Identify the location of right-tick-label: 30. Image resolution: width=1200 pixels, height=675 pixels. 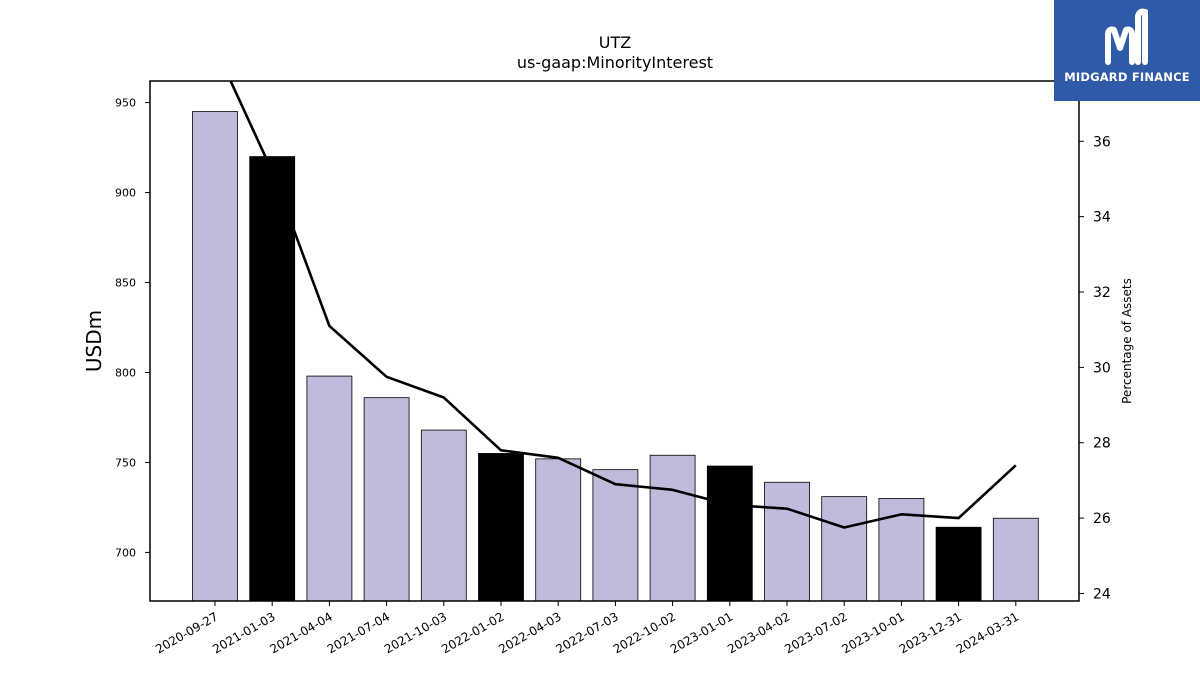
(1102, 368).